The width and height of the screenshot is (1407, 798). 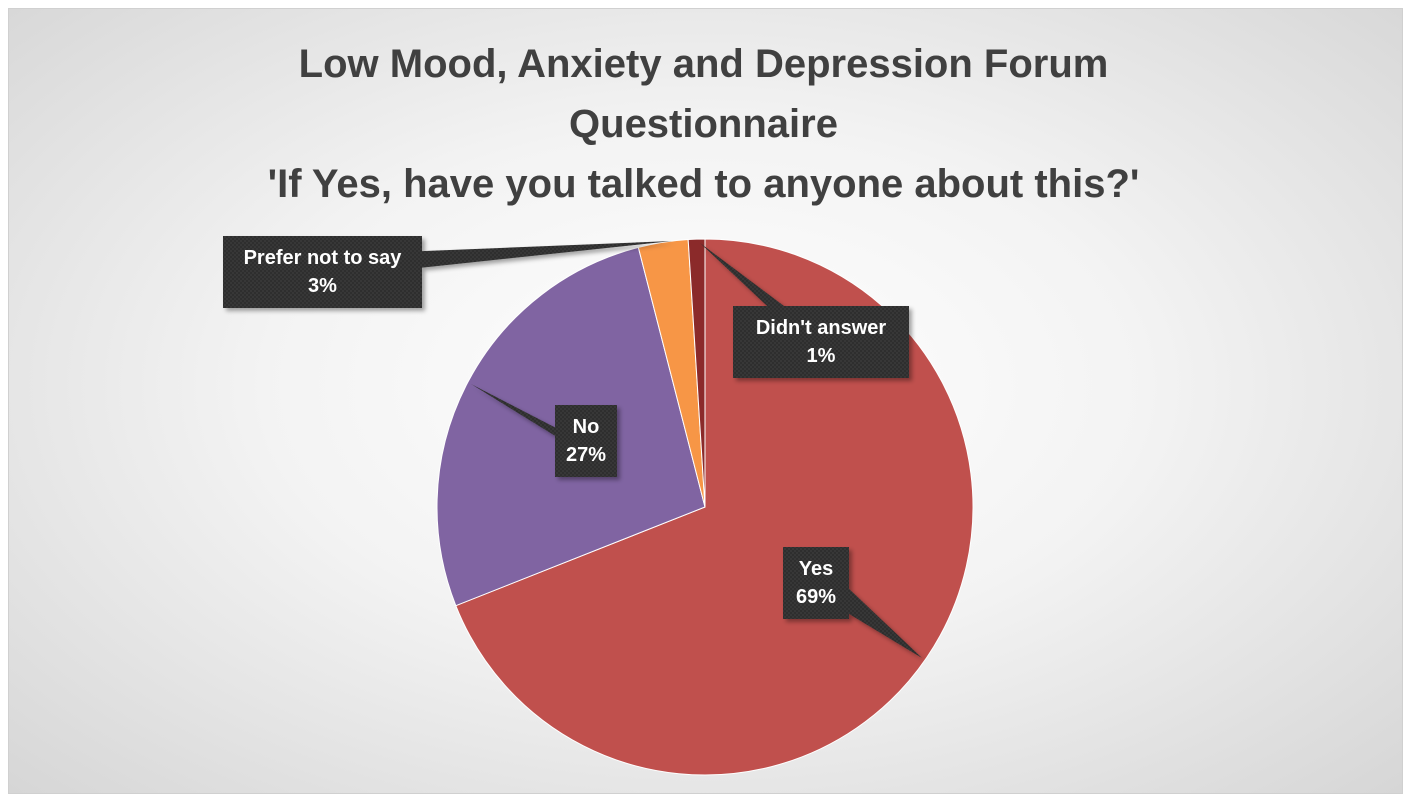 I want to click on data-label-didn-t-answer: Didn't answer 1%, so click(x=804, y=310).